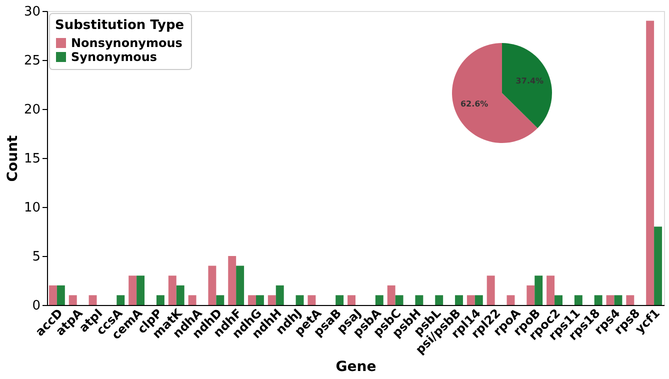 Image resolution: width=669 pixels, height=379 pixels. I want to click on x-axis-title: Gene, so click(356, 367).